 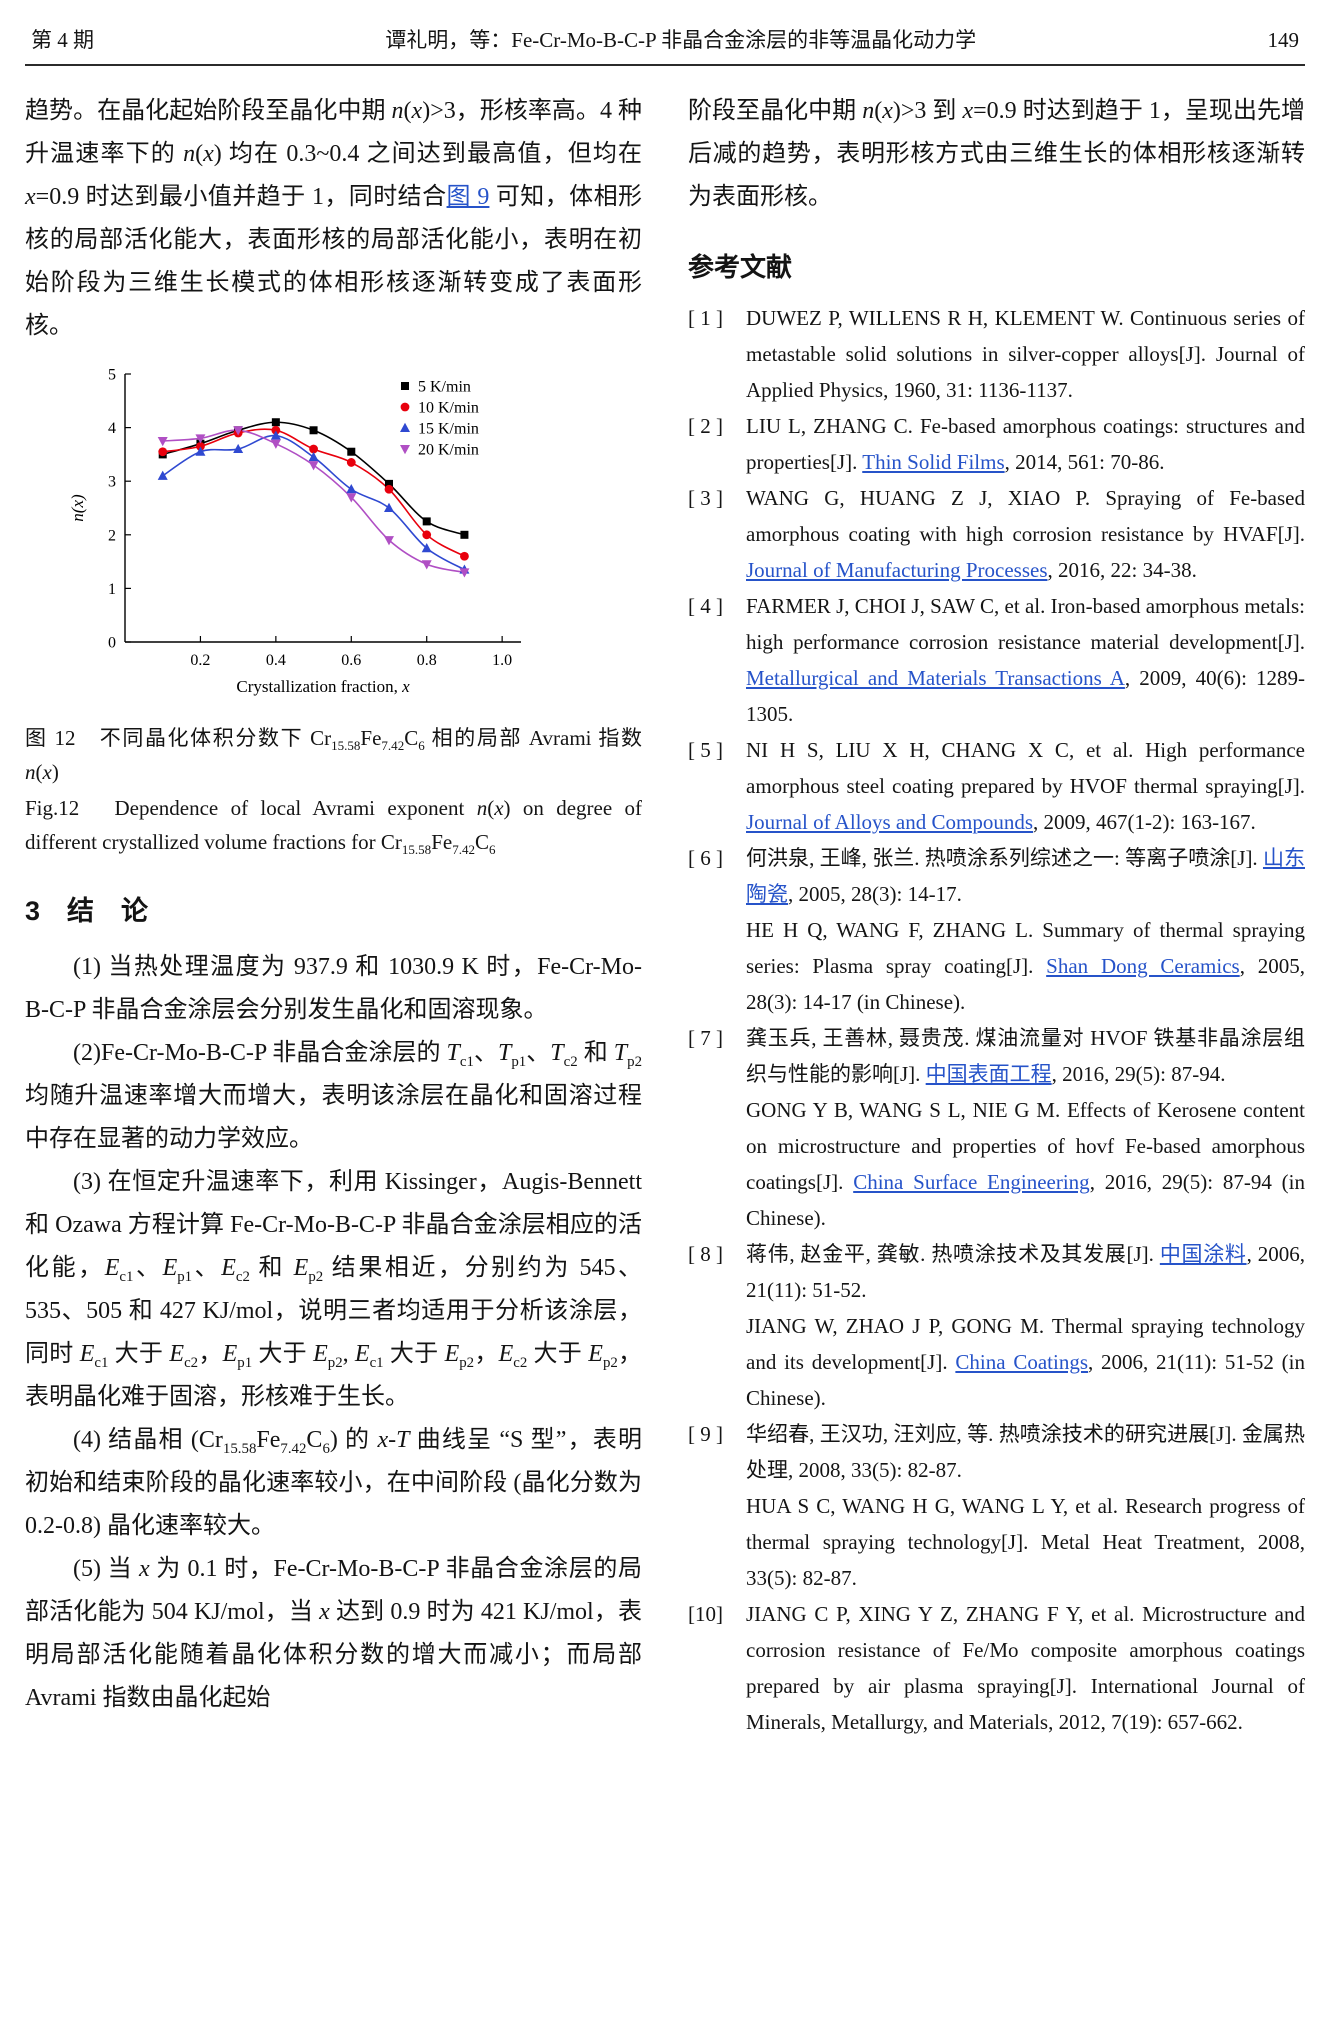 I want to click on reference-label: [ 7 ], so click(x=705, y=1038).